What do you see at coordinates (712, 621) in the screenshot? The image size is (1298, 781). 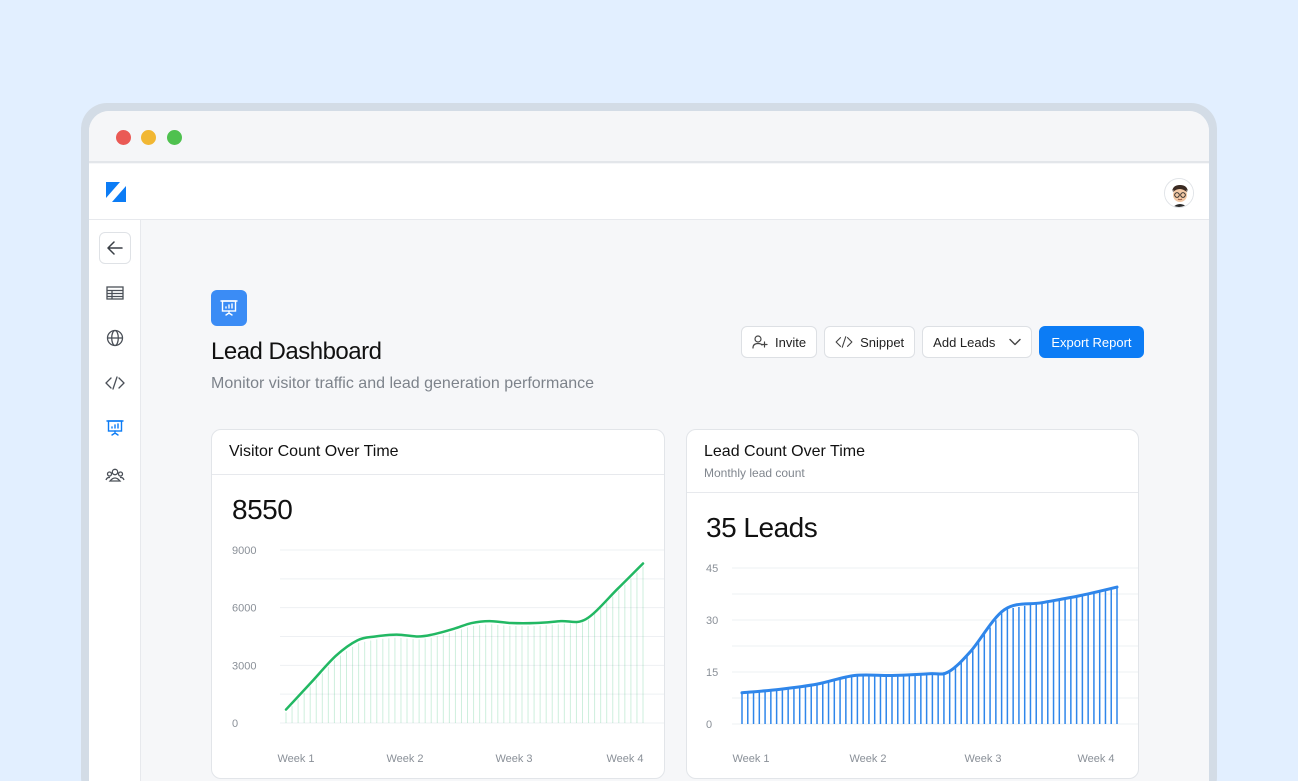 I see `y-tick-label: 30` at bounding box center [712, 621].